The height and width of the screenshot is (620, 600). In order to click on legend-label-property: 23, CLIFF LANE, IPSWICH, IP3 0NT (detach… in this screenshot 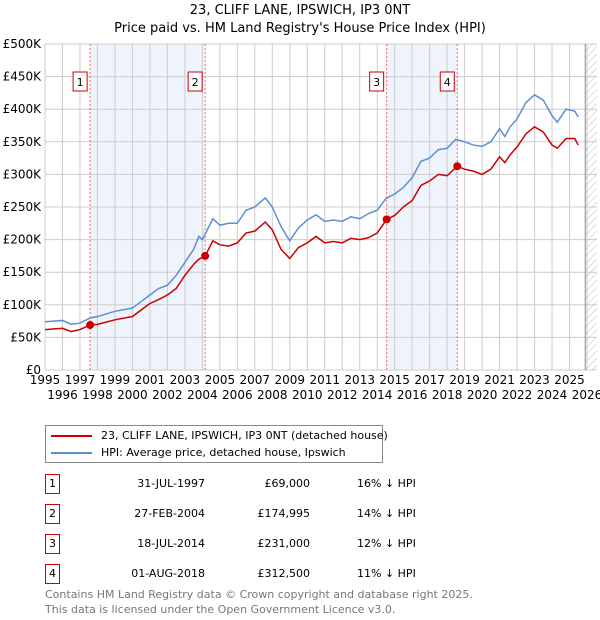, I will do `click(244, 435)`.